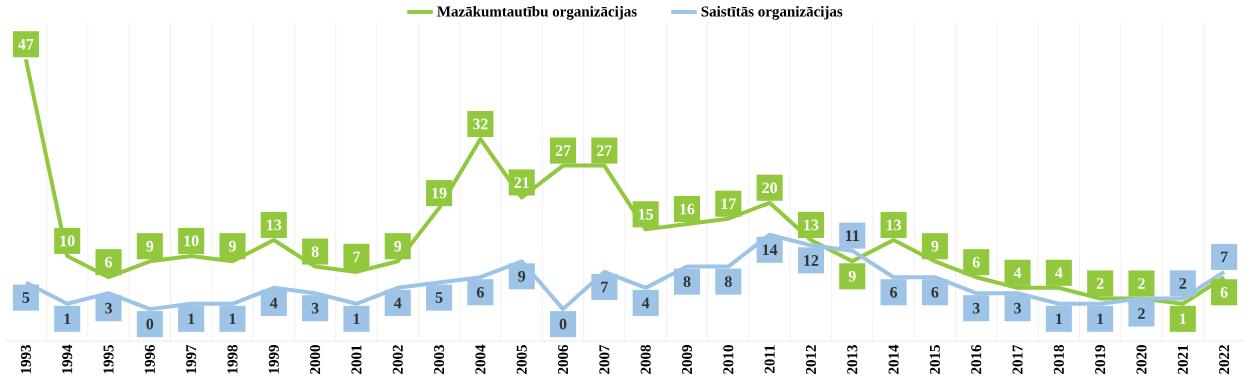 Image resolution: width=1250 pixels, height=380 pixels. I want to click on data-label: 17, so click(728, 204).